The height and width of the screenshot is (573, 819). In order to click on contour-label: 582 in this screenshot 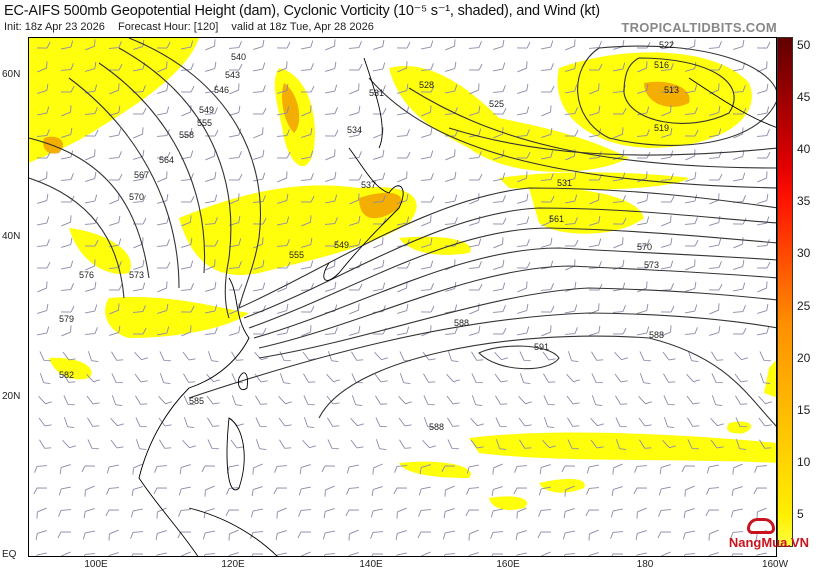, I will do `click(66, 375)`.